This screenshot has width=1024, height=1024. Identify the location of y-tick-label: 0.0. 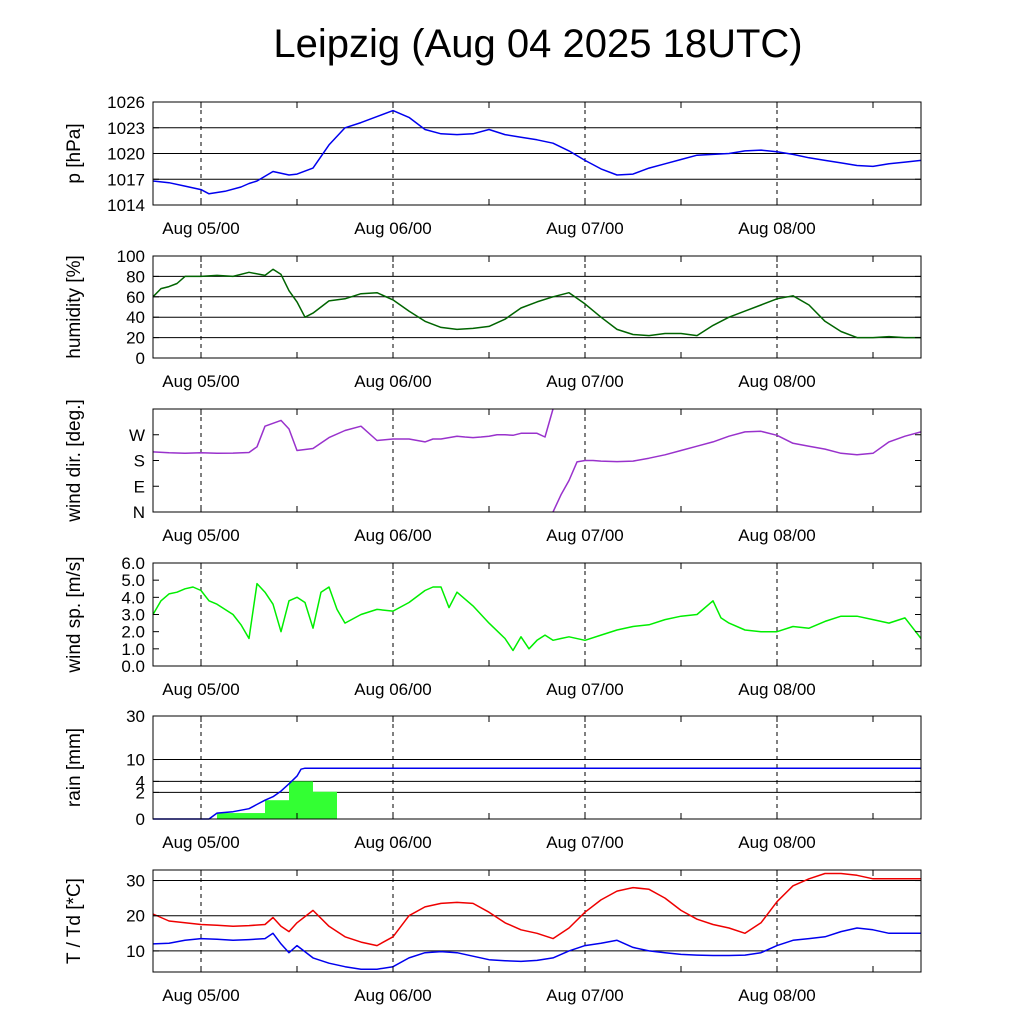
(133, 666).